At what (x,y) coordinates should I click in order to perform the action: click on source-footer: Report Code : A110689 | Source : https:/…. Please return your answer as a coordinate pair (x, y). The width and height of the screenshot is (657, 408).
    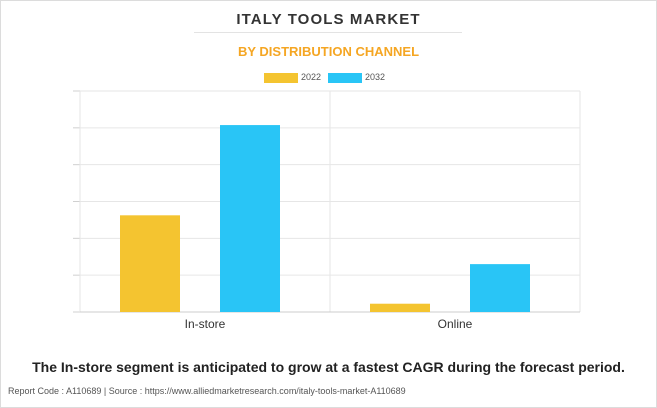
    Looking at the image, I should click on (207, 391).